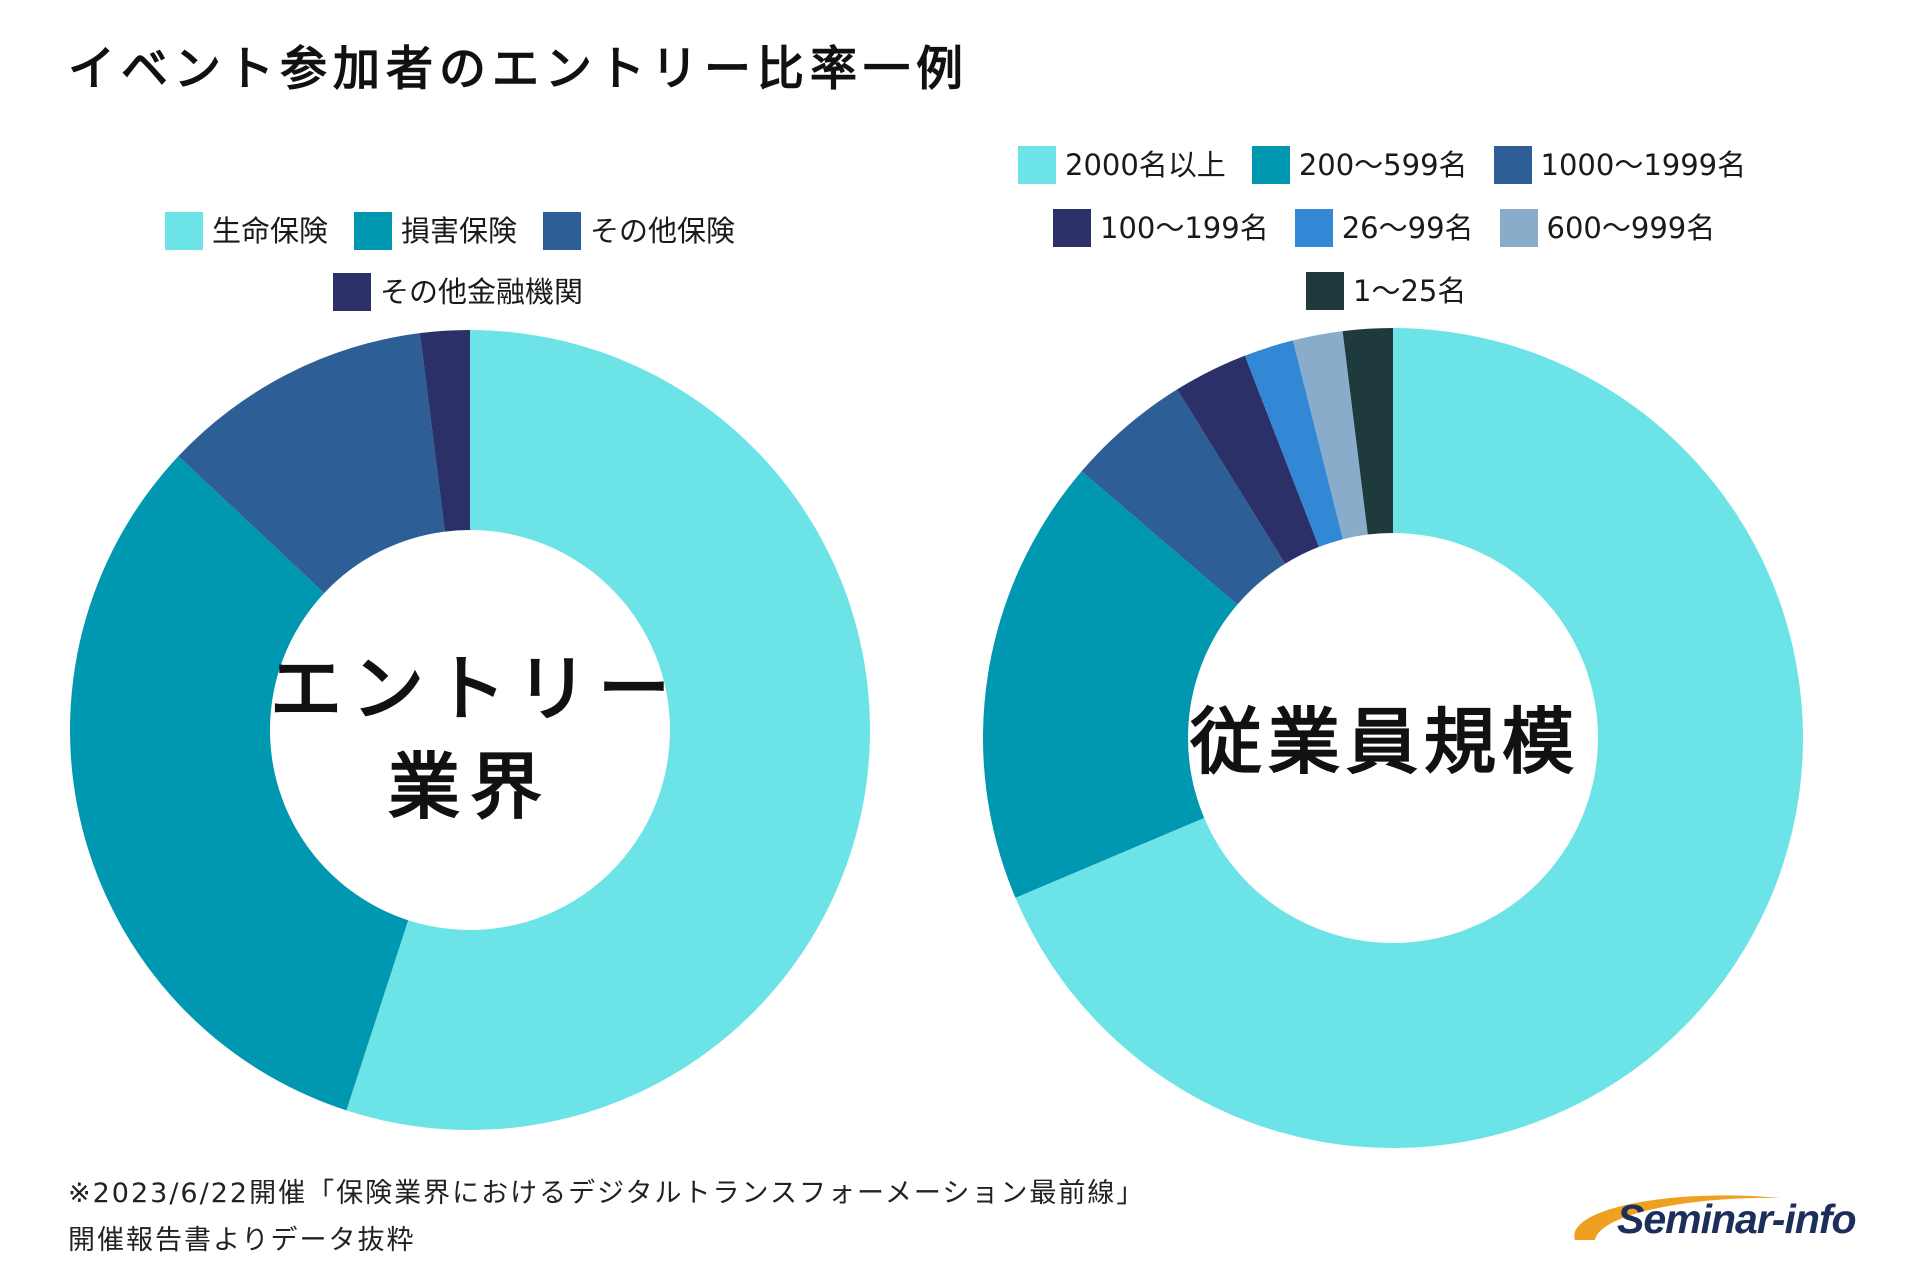 The image size is (1920, 1280). I want to click on logo-text: Seminar-info, so click(1737, 1219).